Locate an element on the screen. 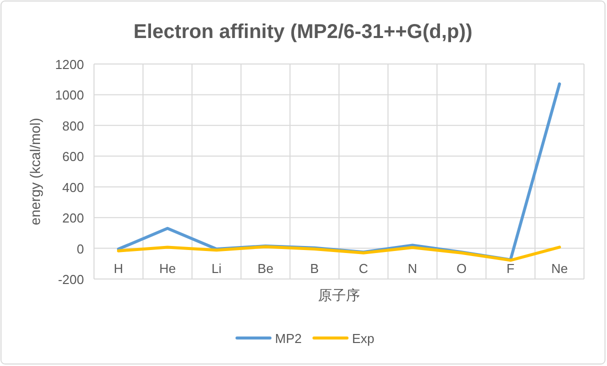 This screenshot has width=607, height=366. y-tick-label: -200 is located at coordinates (71, 279).